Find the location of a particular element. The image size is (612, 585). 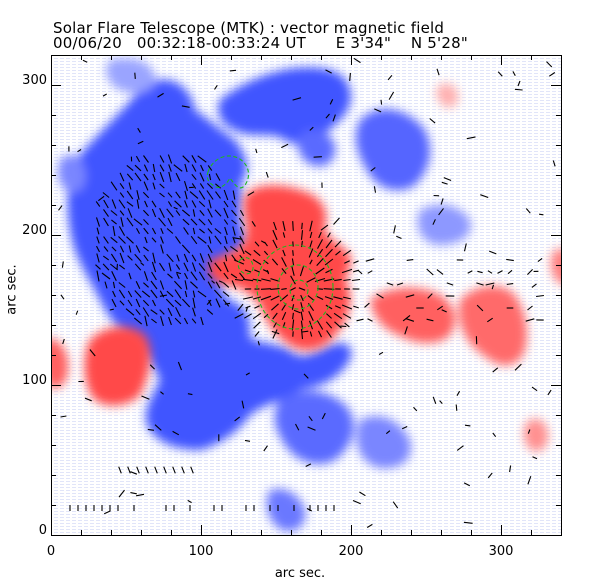

negative-region-northeast is located at coordinates (393, 150).